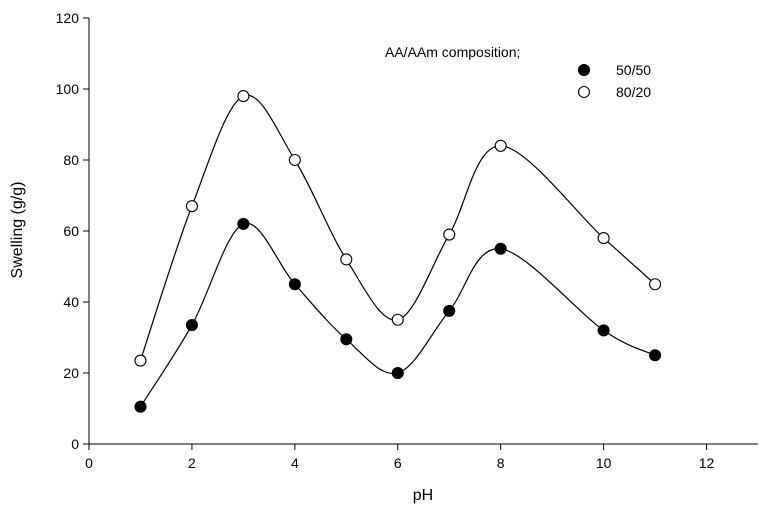 The width and height of the screenshot is (759, 508). Describe the element at coordinates (501, 463) in the screenshot. I see `x-tick-label: 8` at that location.